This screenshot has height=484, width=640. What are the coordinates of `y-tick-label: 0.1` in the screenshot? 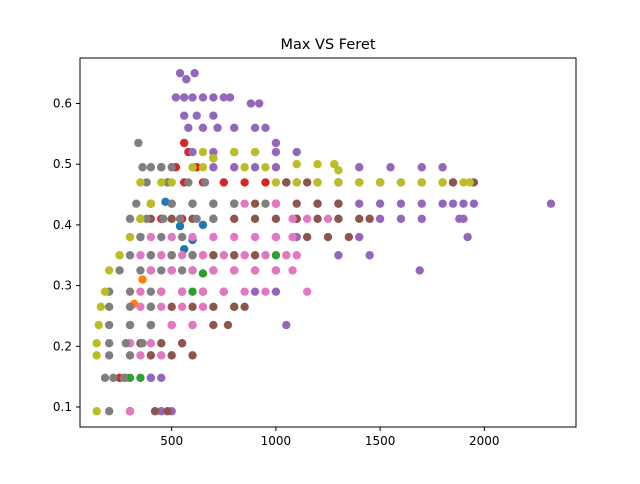 It's located at (62, 407).